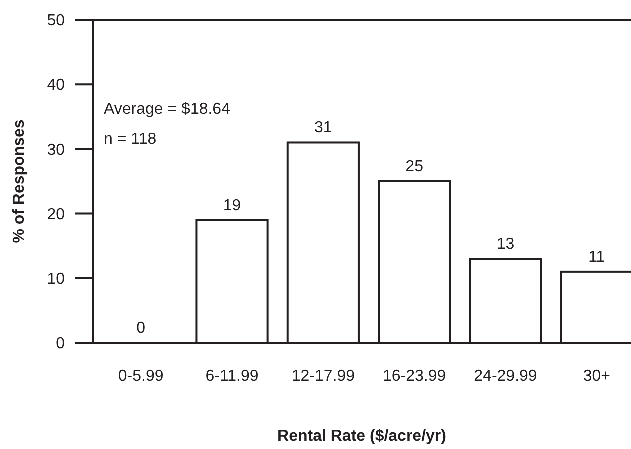 Image resolution: width=631 pixels, height=449 pixels. What do you see at coordinates (61, 344) in the screenshot?
I see `y-tick-label: 0` at bounding box center [61, 344].